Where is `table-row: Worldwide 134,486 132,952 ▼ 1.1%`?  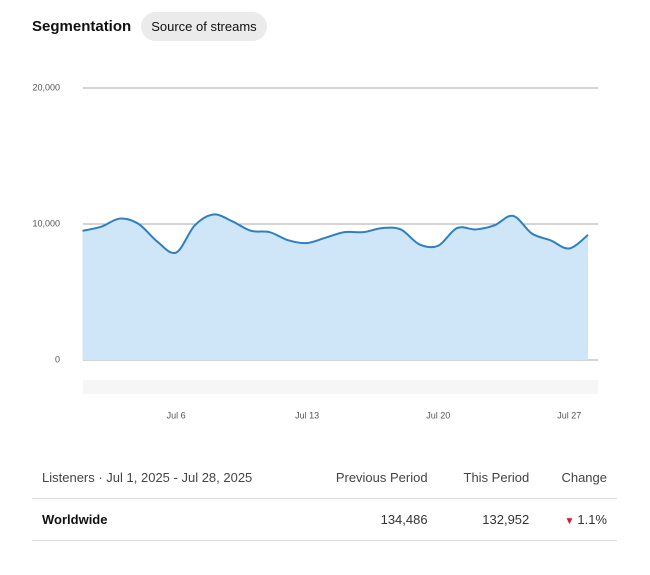
table-row: Worldwide 134,486 132,952 ▼ 1.1% is located at coordinates (324, 519).